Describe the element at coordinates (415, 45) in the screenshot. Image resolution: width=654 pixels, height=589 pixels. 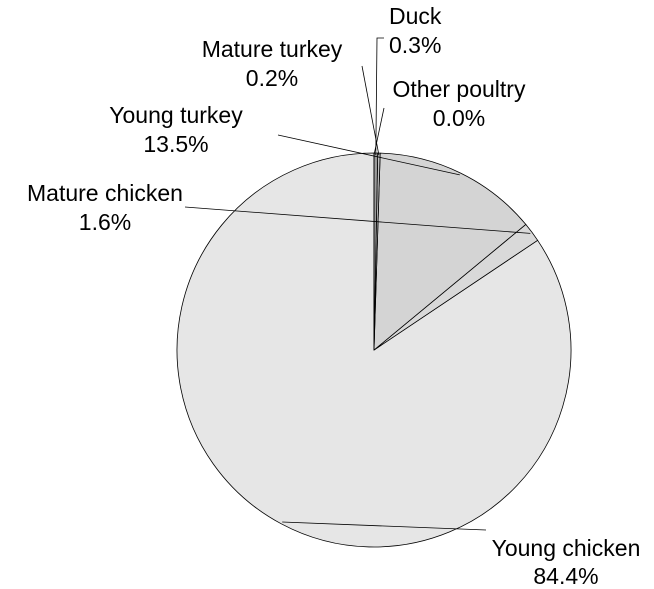
I see `label-duck-value: 0.3%` at that location.